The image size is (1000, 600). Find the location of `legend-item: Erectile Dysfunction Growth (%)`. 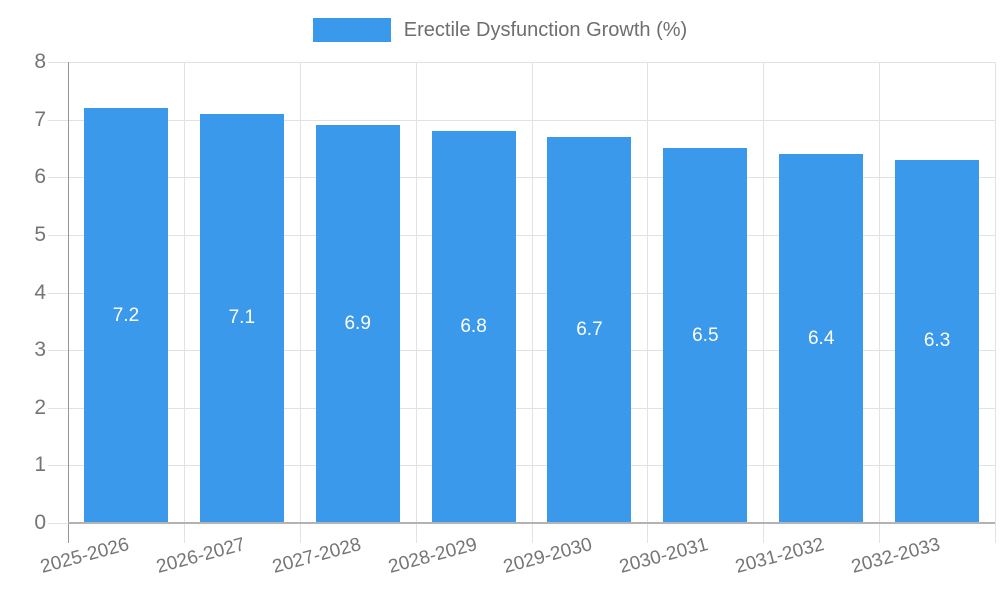

legend-item: Erectile Dysfunction Growth (%) is located at coordinates (500, 30).